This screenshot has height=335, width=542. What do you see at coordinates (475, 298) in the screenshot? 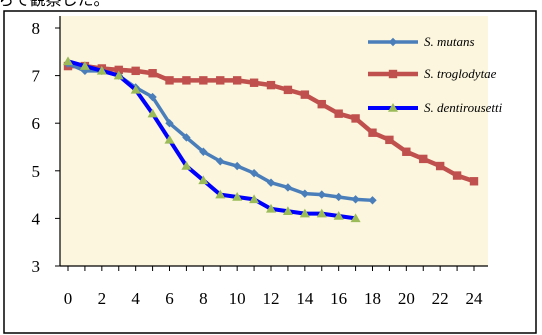
I see `x-tick-label: 24` at bounding box center [475, 298].